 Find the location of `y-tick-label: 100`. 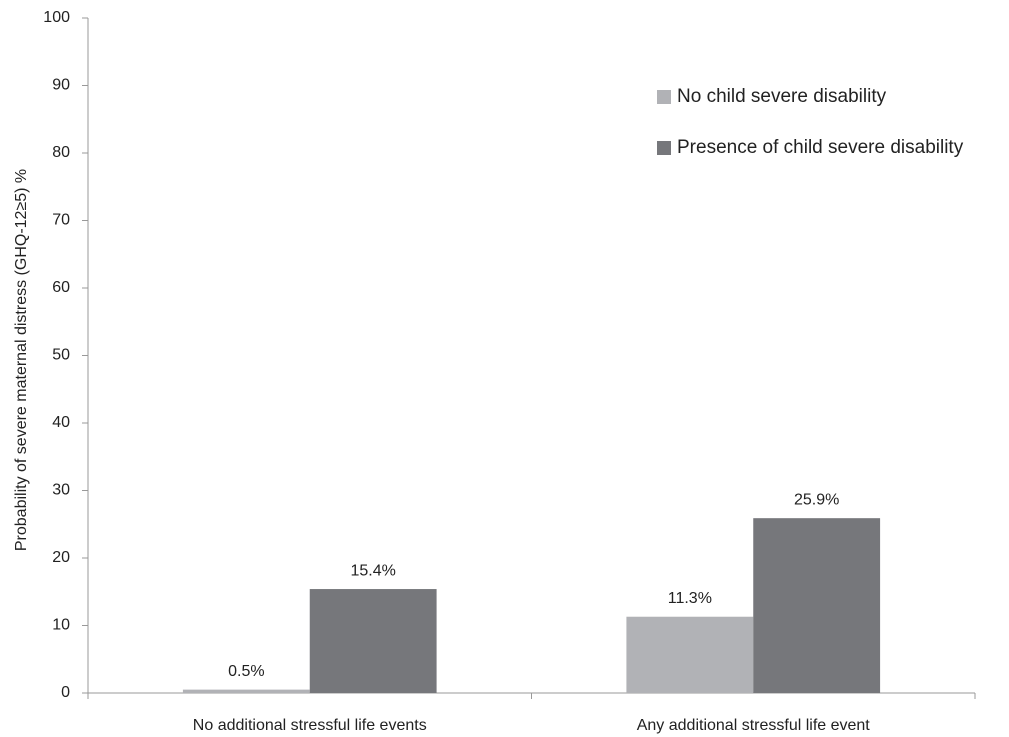

y-tick-label: 100 is located at coordinates (56, 17).